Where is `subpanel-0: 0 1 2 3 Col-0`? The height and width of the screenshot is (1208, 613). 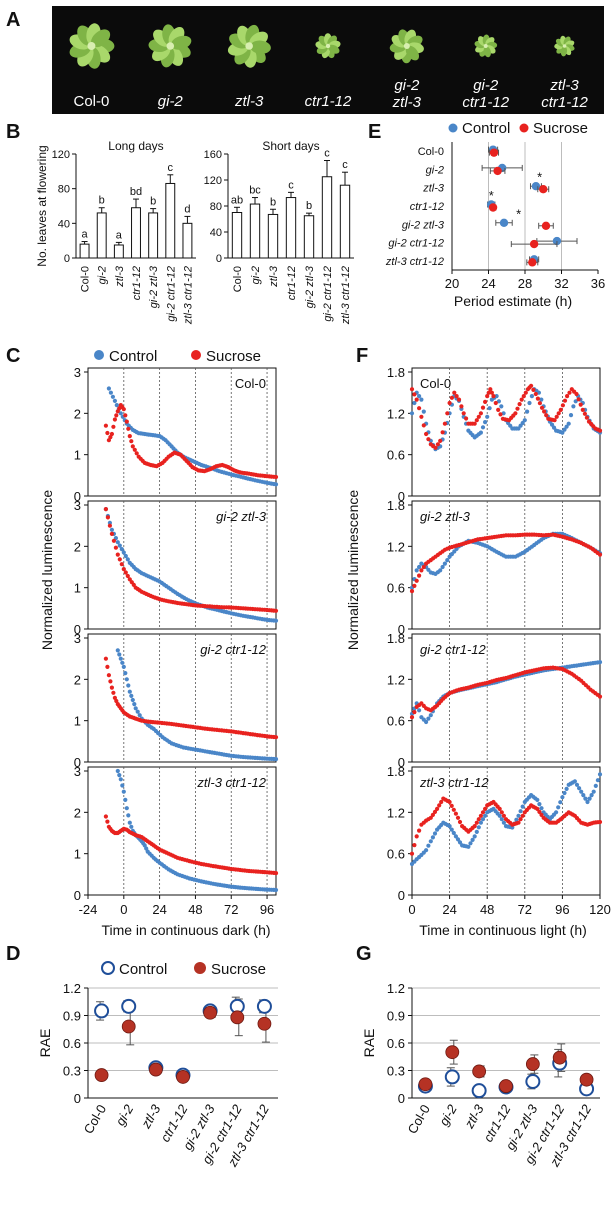 subpanel-0: 0 1 2 3 Col-0 is located at coordinates (176, 434).